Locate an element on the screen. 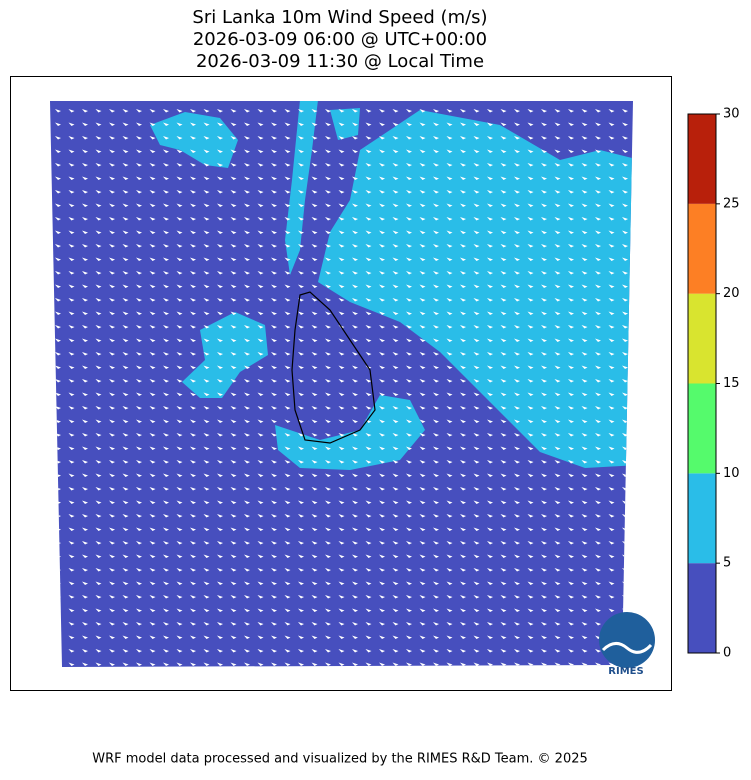  logo-emblem is located at coordinates (627, 640).